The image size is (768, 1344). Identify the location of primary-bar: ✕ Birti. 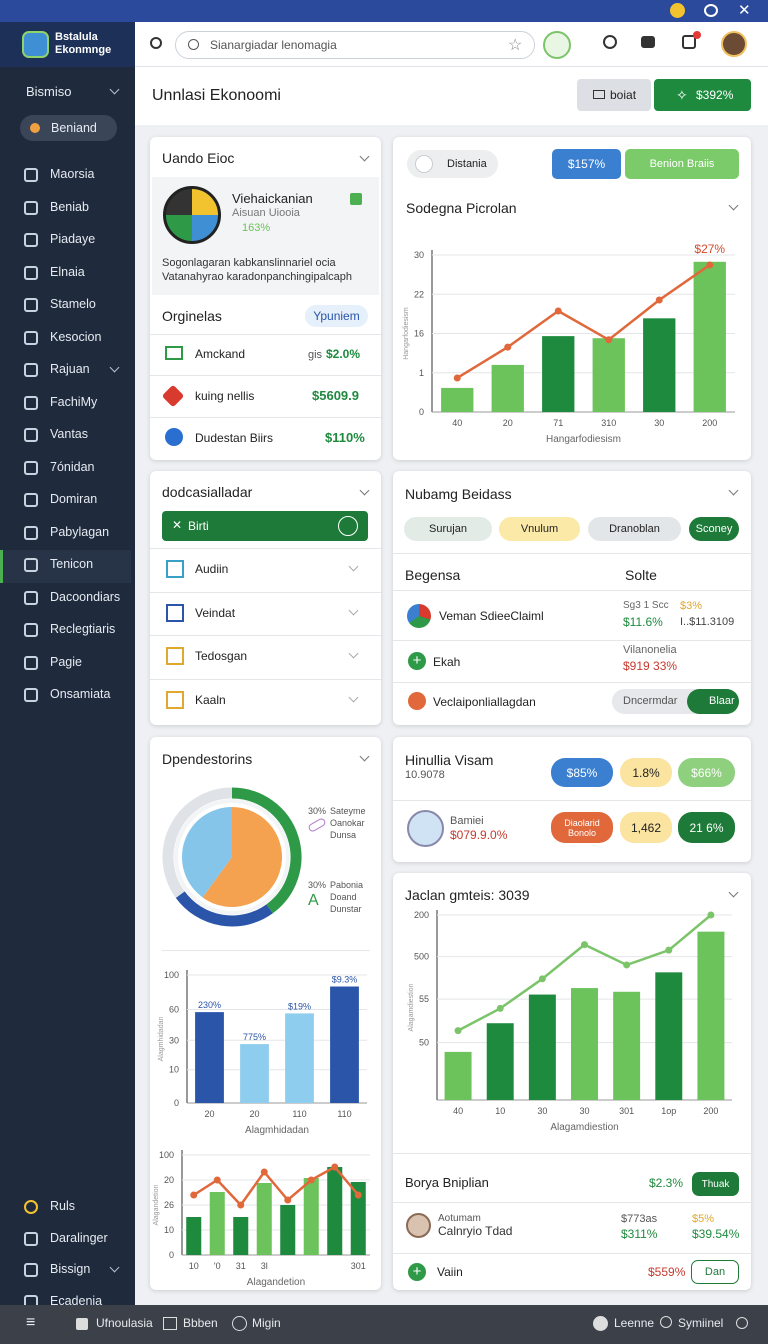
(265, 526).